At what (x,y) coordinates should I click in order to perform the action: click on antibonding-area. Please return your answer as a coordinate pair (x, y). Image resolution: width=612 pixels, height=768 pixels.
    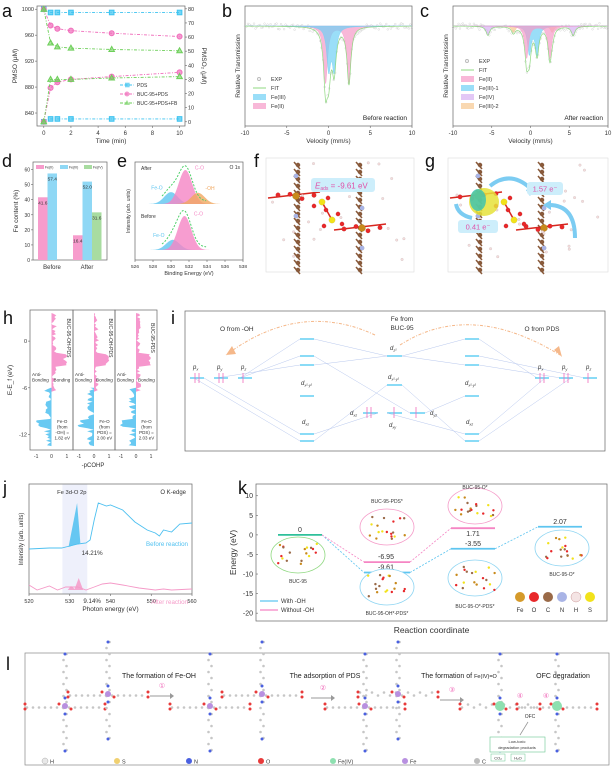
    Looking at the image, I should click on (44, 417).